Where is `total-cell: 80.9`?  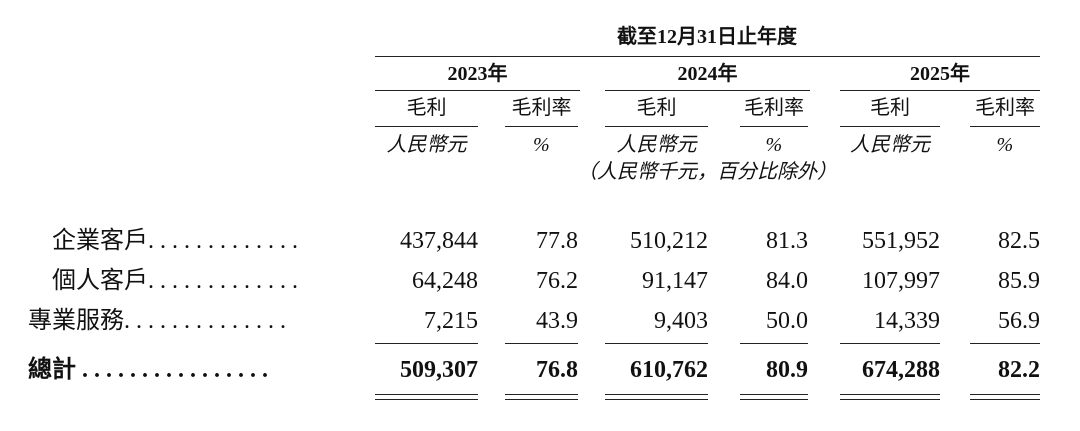
total-cell: 80.9 is located at coordinates (787, 370).